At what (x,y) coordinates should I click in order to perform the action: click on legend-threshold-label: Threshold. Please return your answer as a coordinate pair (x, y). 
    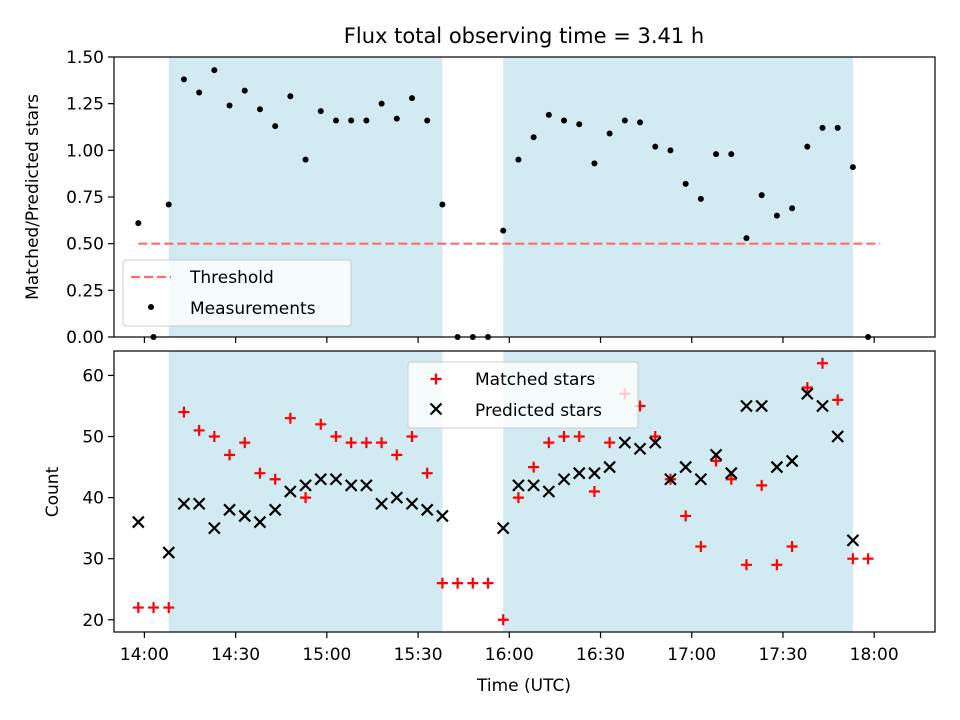
    Looking at the image, I should click on (231, 278).